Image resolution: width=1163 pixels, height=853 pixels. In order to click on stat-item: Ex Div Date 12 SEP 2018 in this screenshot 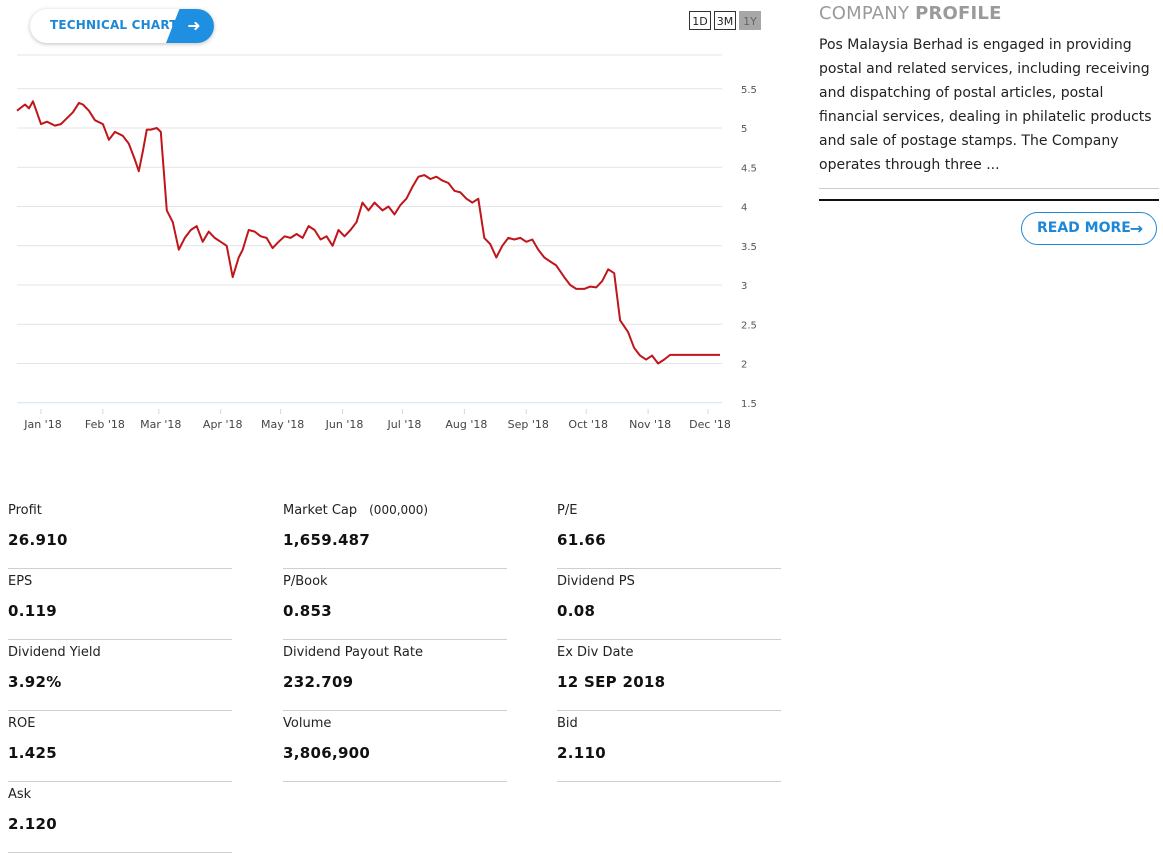, I will do `click(669, 675)`.